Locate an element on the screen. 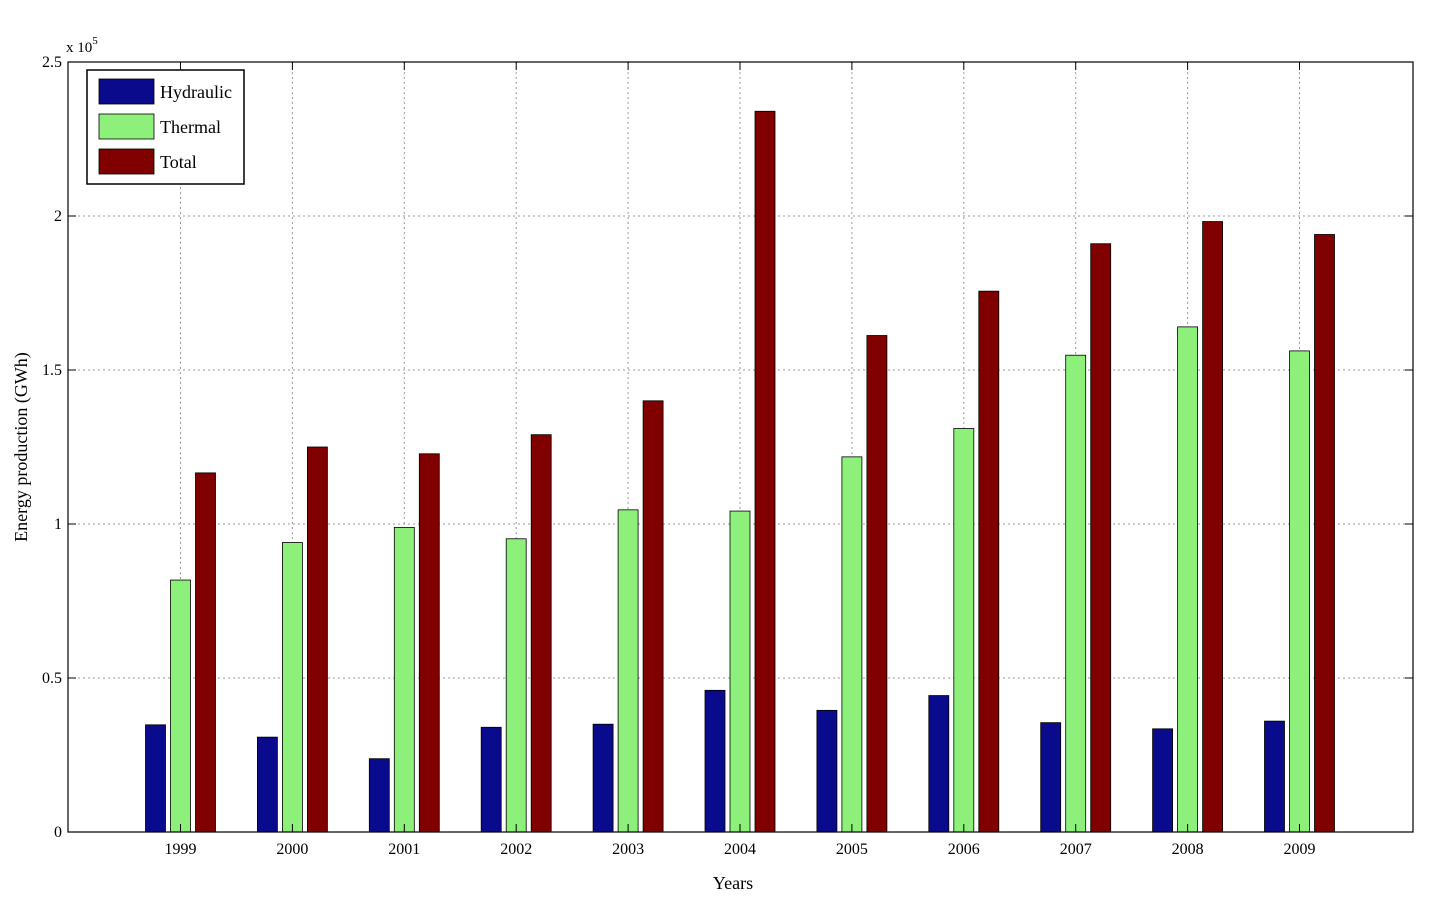 This screenshot has height=899, width=1443. bar-total-2003 is located at coordinates (653, 616).